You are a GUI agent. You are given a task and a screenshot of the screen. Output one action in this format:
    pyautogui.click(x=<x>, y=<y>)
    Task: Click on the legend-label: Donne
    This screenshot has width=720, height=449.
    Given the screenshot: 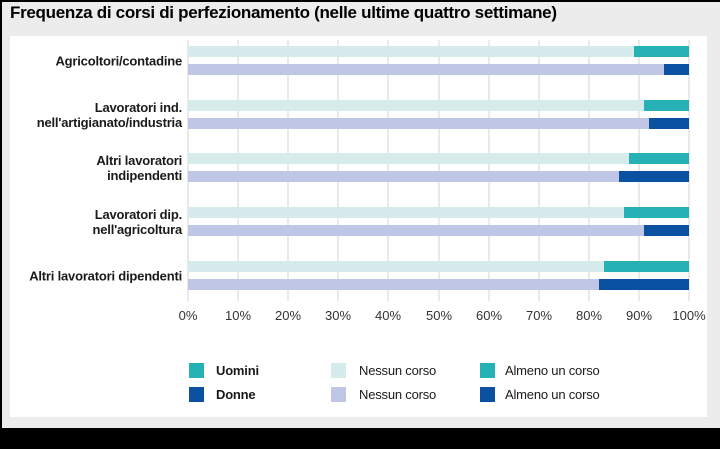 What is the action you would take?
    pyautogui.click(x=236, y=394)
    